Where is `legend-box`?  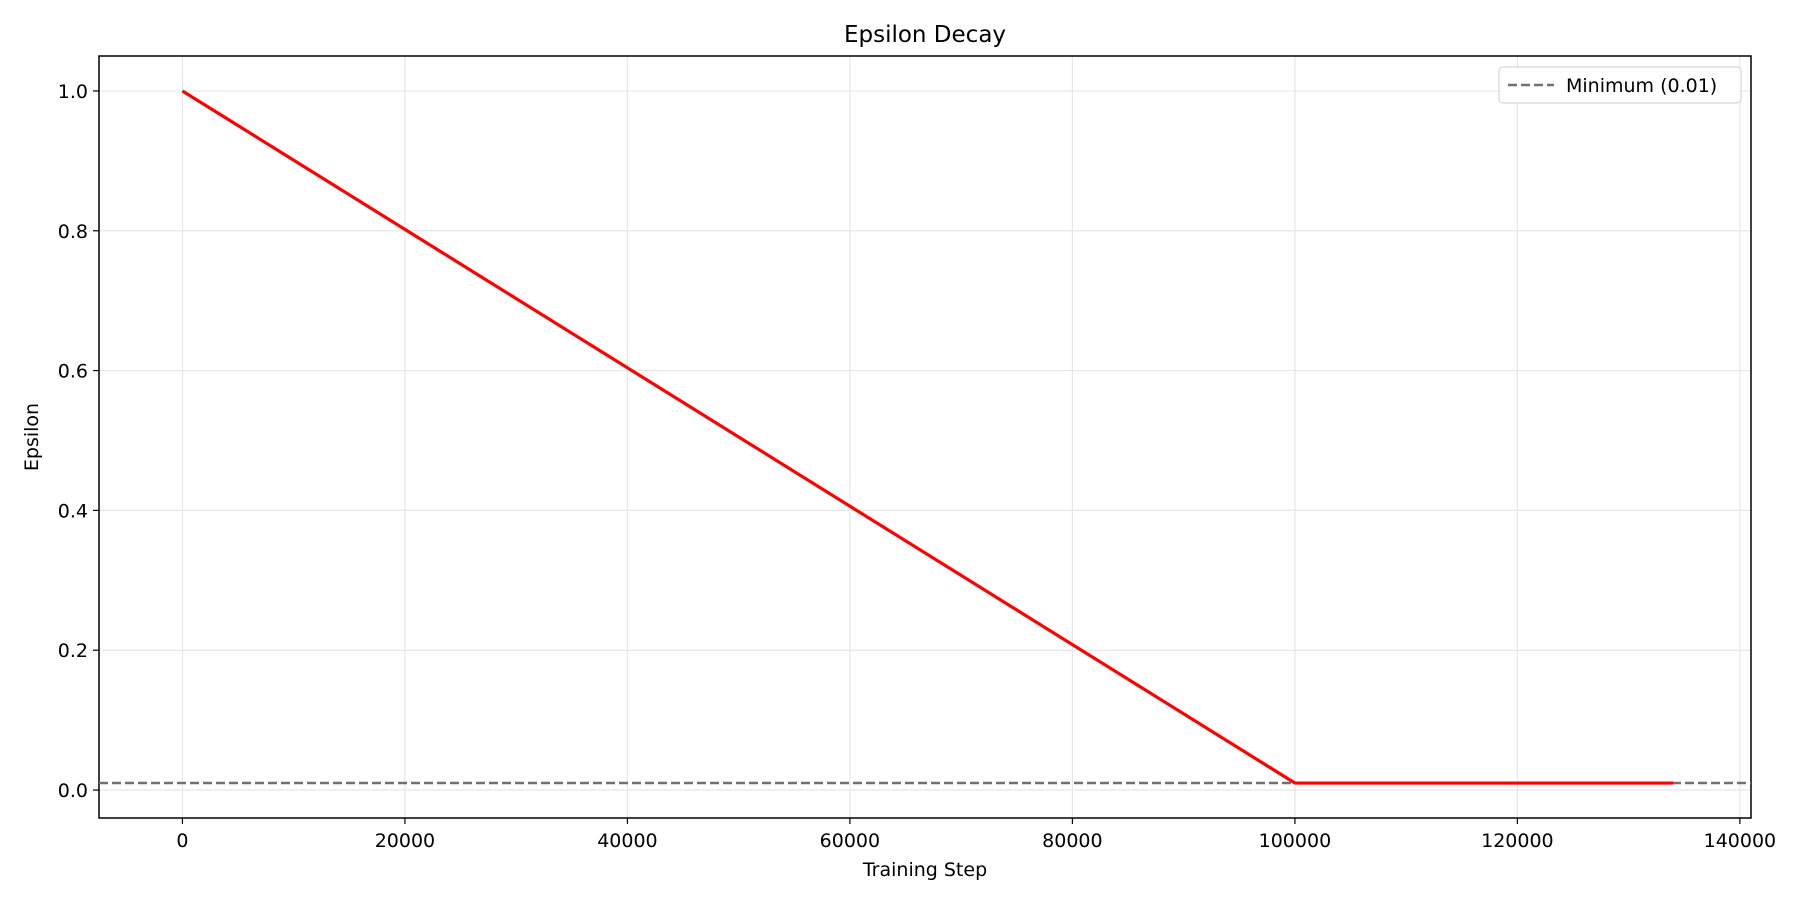
legend-box is located at coordinates (1620, 85).